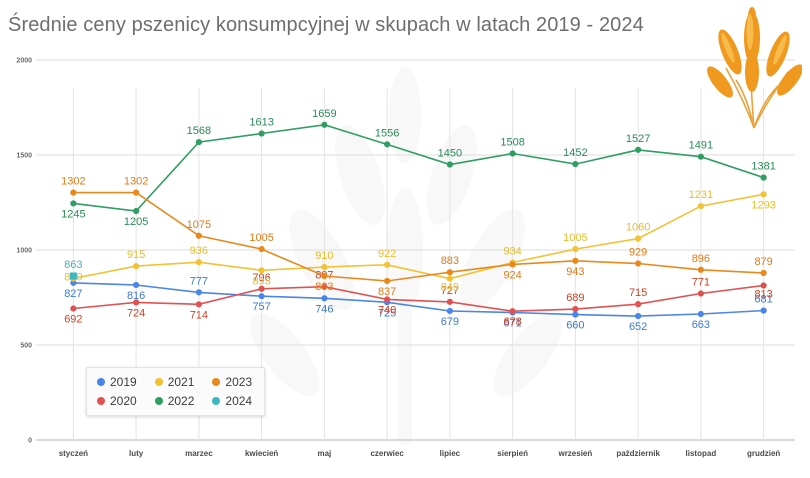 The image size is (810, 478). Describe the element at coordinates (763, 167) in the screenshot. I see `data-label-2022-11: 1381` at that location.